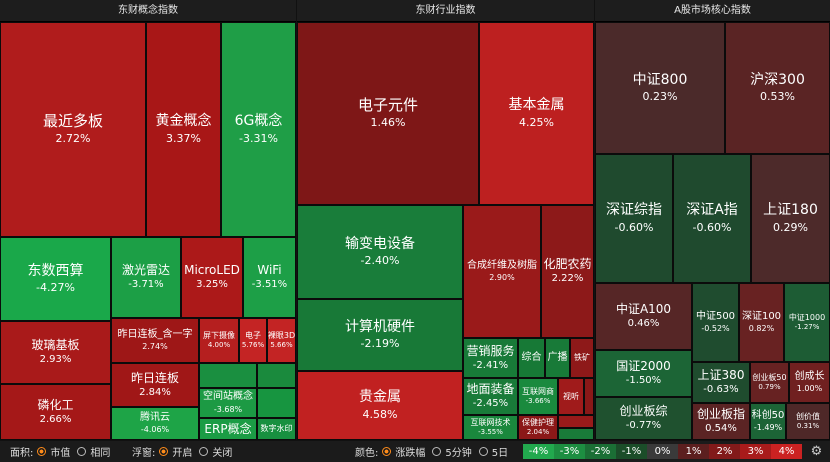  I want to click on tile-change: 2.72%, so click(73, 139).